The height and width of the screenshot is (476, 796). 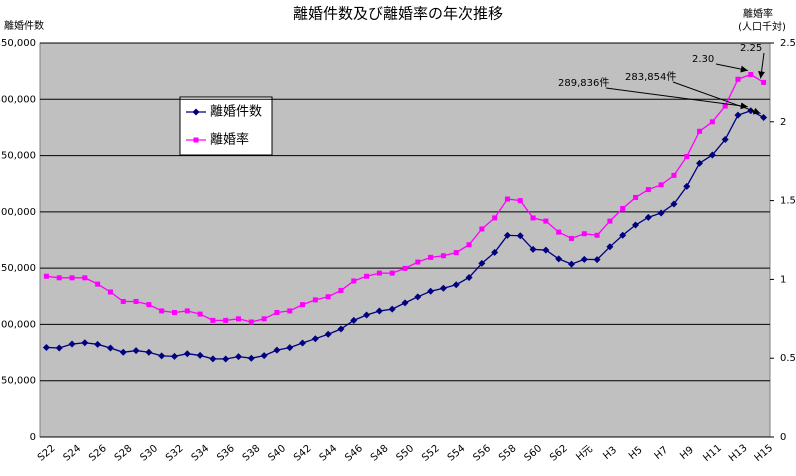 I want to click on x-tick-label: S38, so click(x=252, y=453).